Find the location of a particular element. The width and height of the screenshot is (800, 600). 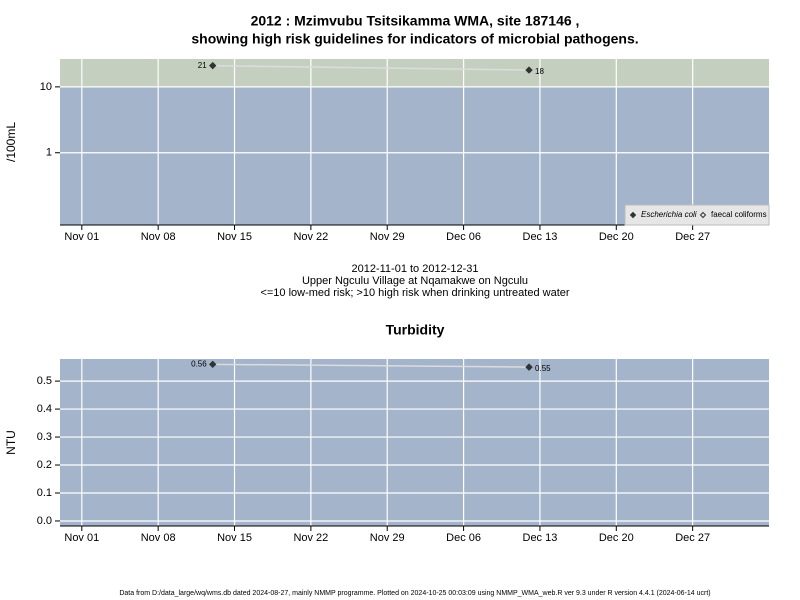

y-tick-label: 0.4 is located at coordinates (44, 409).